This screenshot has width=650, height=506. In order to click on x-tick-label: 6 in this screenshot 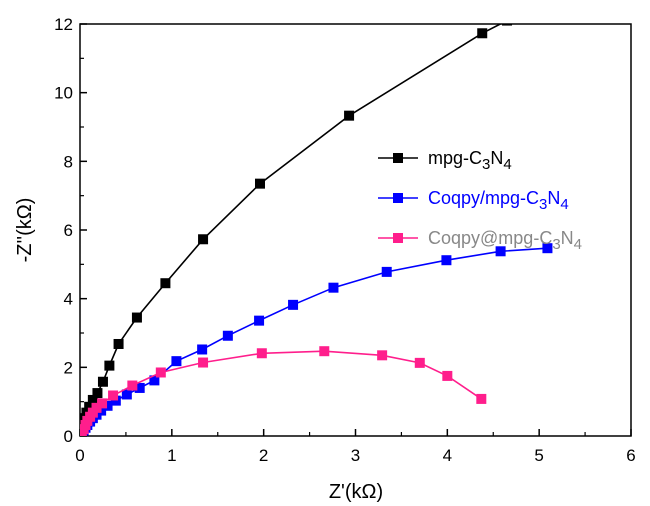, I will do `click(630, 455)`.